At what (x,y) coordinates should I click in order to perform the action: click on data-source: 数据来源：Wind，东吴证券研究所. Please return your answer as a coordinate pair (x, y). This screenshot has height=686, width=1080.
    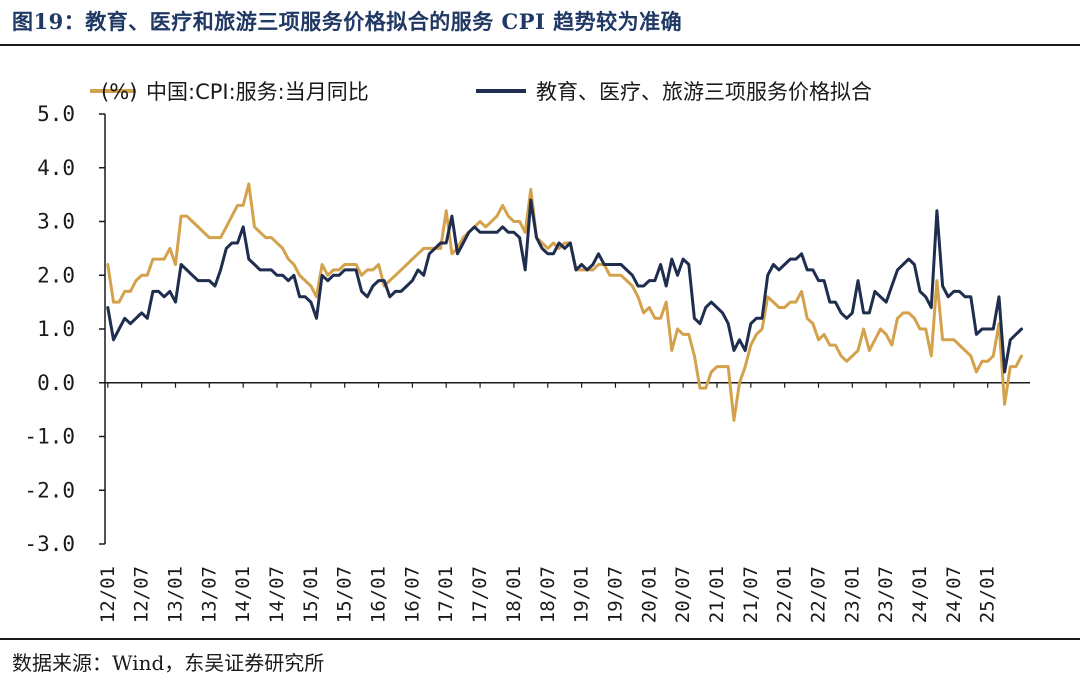
    Looking at the image, I should click on (168, 663).